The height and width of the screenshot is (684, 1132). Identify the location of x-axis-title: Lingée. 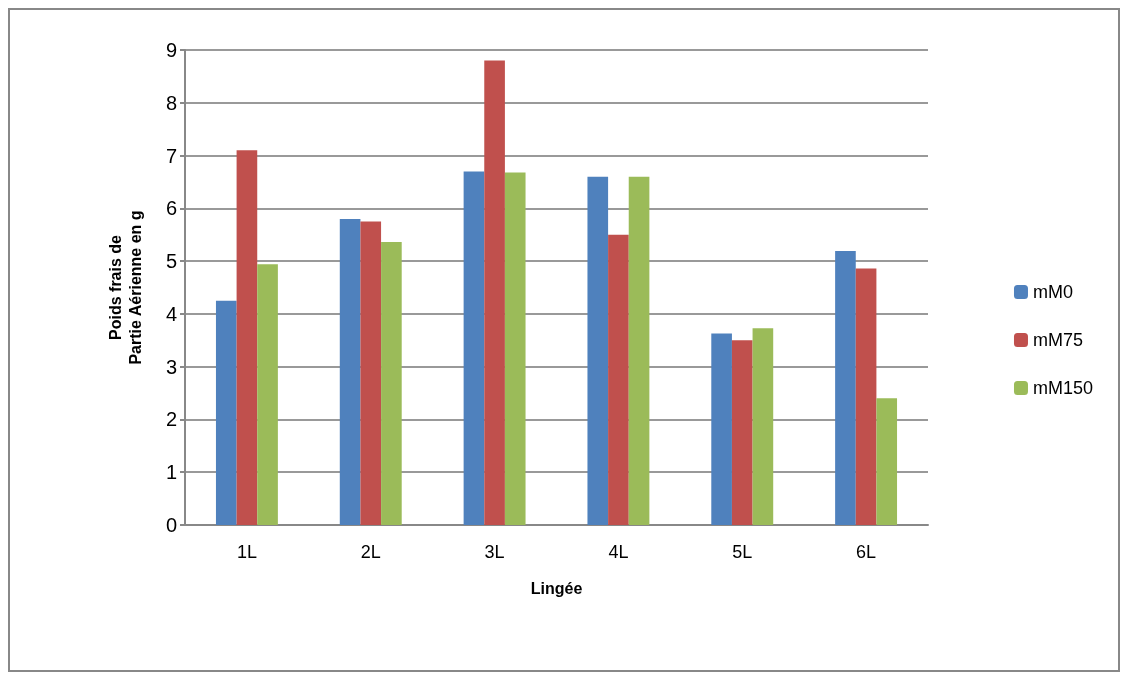
(556, 588).